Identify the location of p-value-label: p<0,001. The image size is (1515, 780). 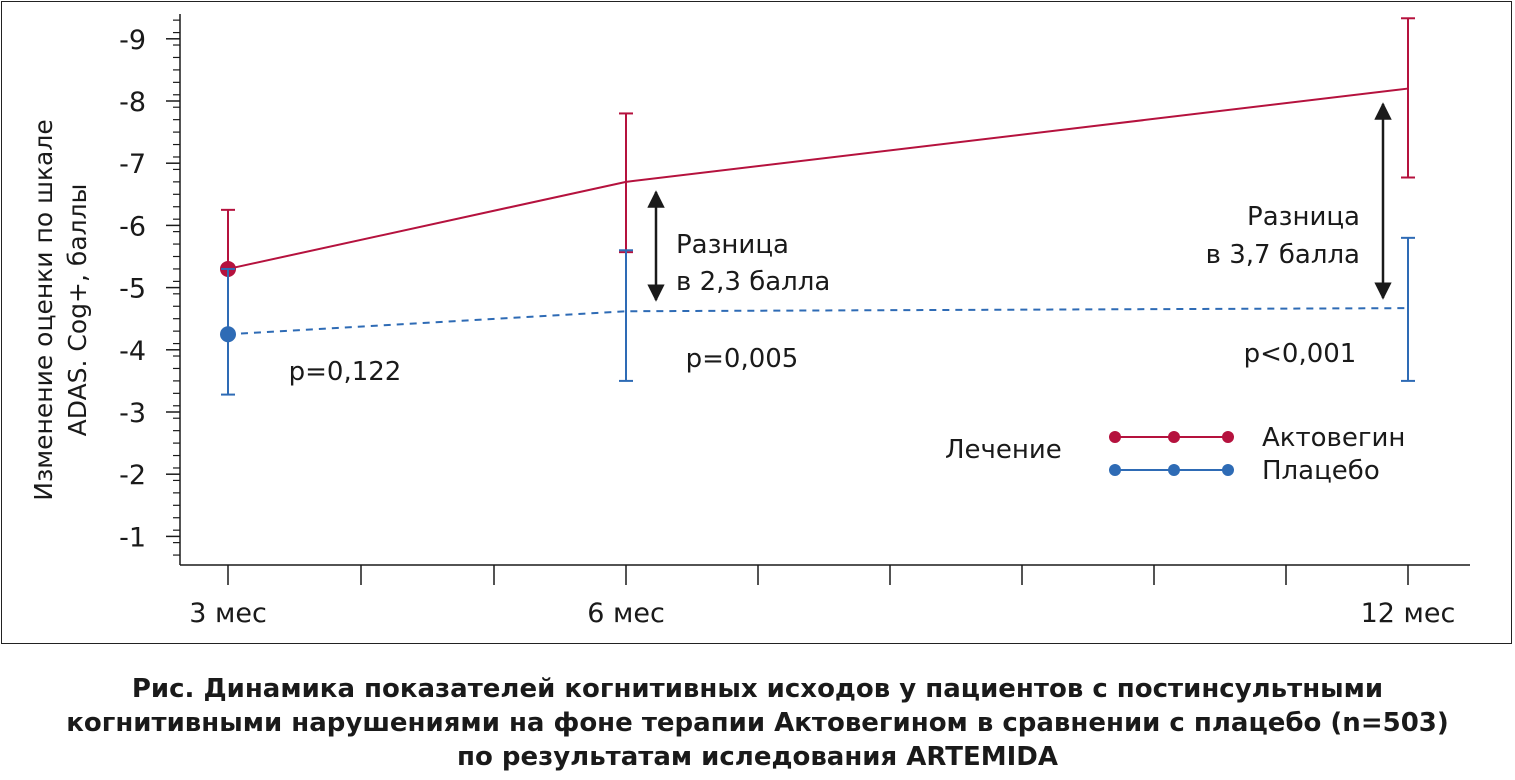
(1300, 354).